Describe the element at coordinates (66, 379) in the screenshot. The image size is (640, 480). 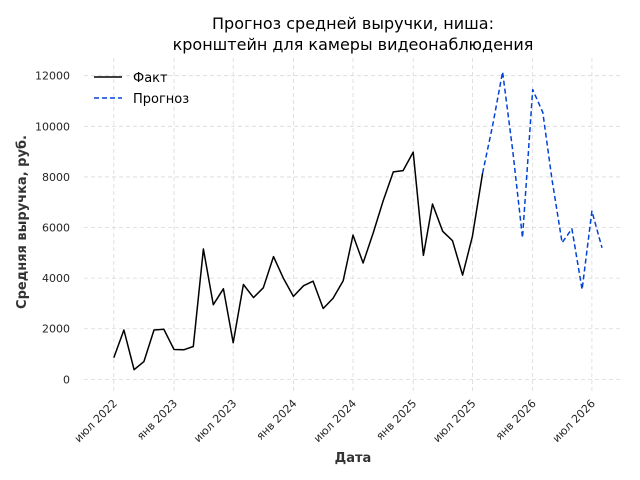
I see `y-tick-label: 0` at that location.